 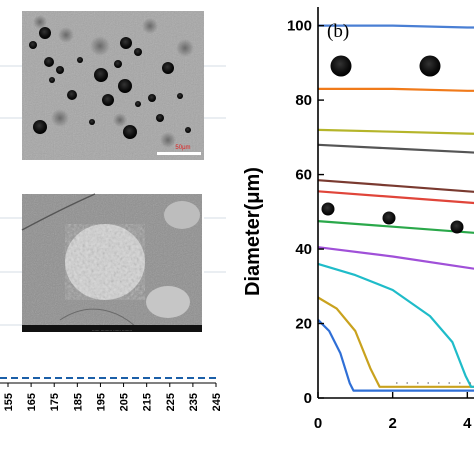 I want to click on y-tick-label: 100, so click(x=299, y=26).